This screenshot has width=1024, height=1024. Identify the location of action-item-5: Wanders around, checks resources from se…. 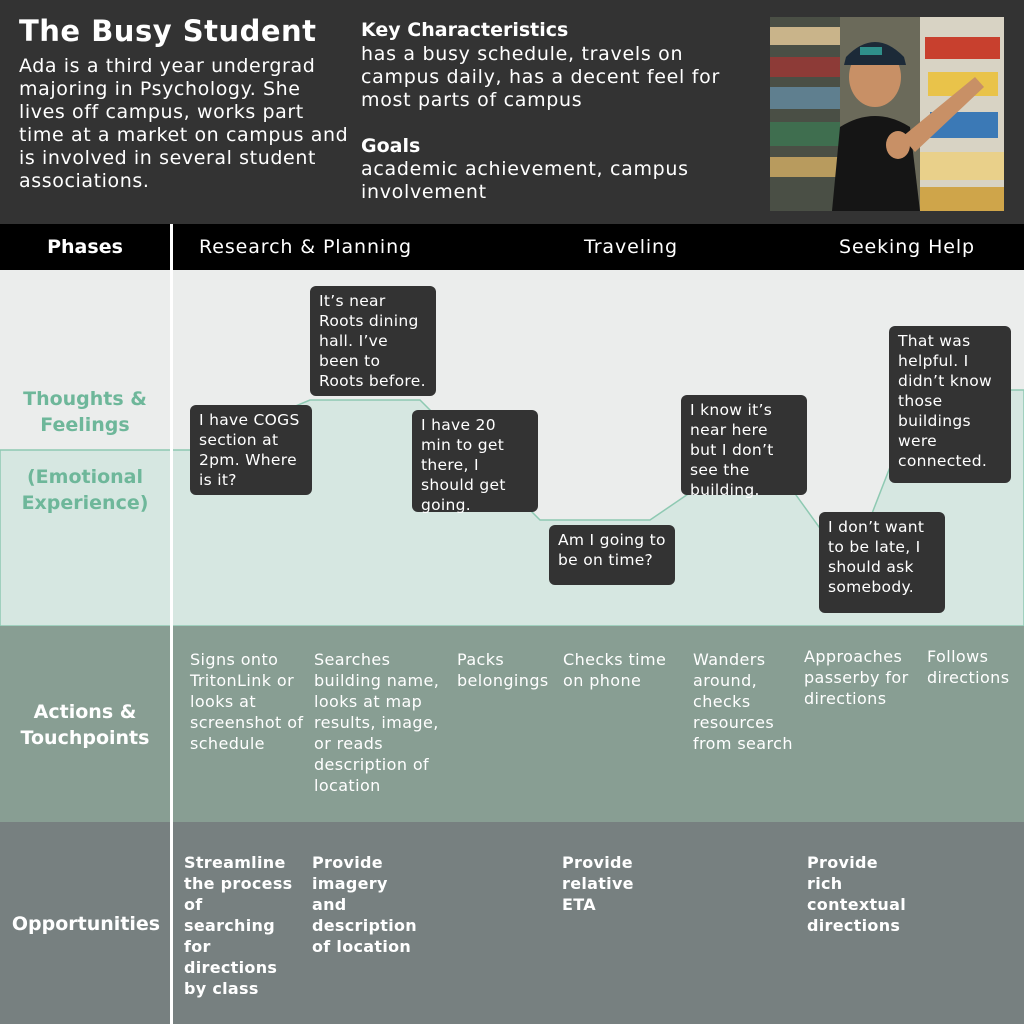
(743, 701).